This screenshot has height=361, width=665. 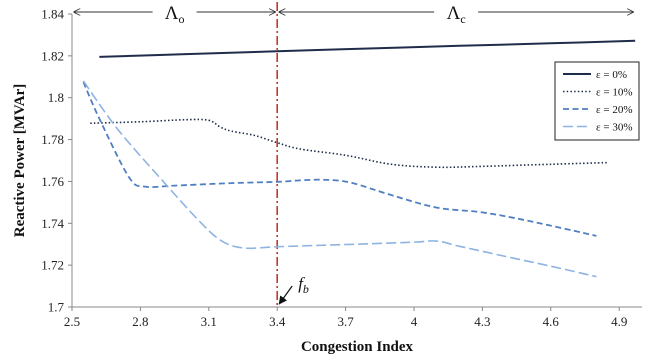 What do you see at coordinates (614, 110) in the screenshot?
I see `legend-label-2: ε = 20%` at bounding box center [614, 110].